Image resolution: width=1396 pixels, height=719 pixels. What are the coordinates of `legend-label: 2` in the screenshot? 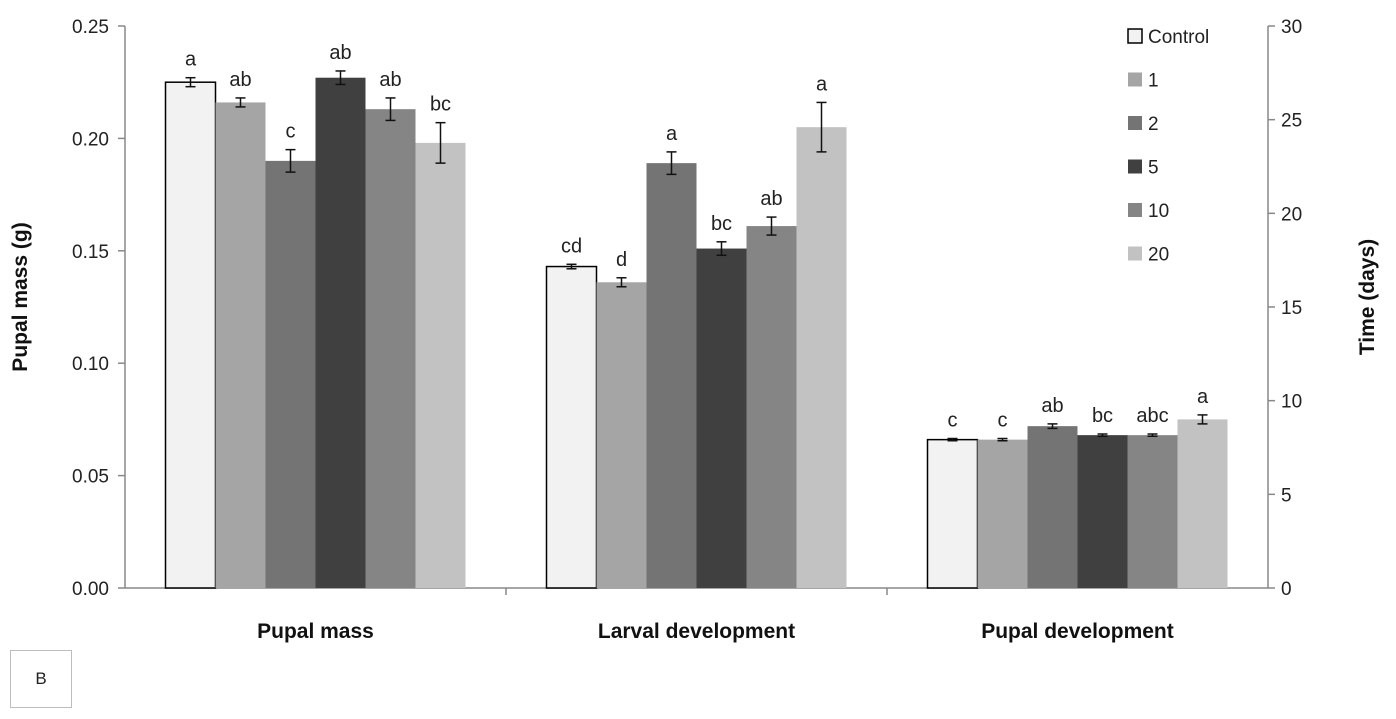 It's located at (1153, 124).